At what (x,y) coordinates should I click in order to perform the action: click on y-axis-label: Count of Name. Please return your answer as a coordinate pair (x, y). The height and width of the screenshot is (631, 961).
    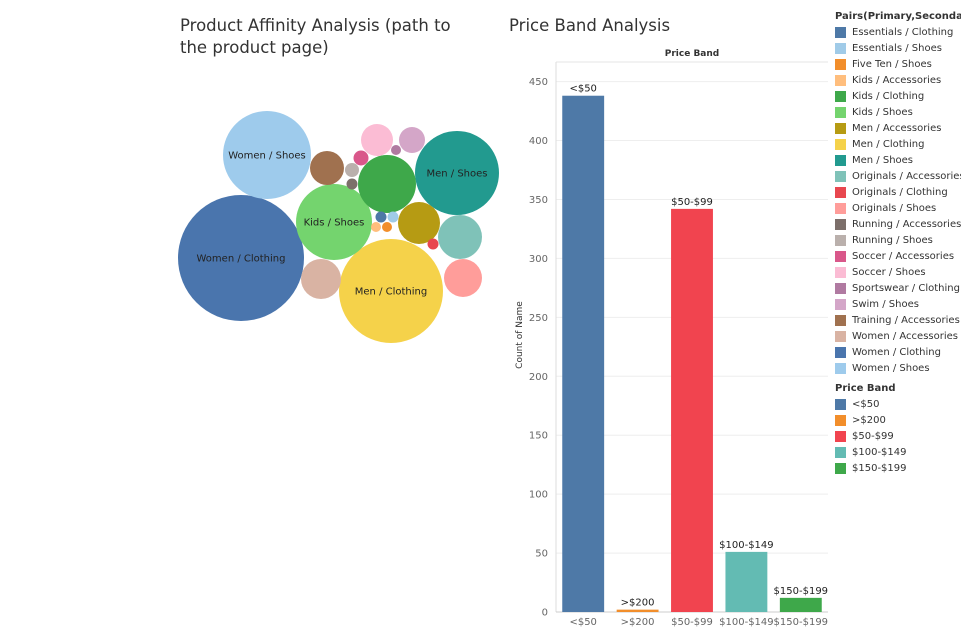
    Looking at the image, I should click on (520, 335).